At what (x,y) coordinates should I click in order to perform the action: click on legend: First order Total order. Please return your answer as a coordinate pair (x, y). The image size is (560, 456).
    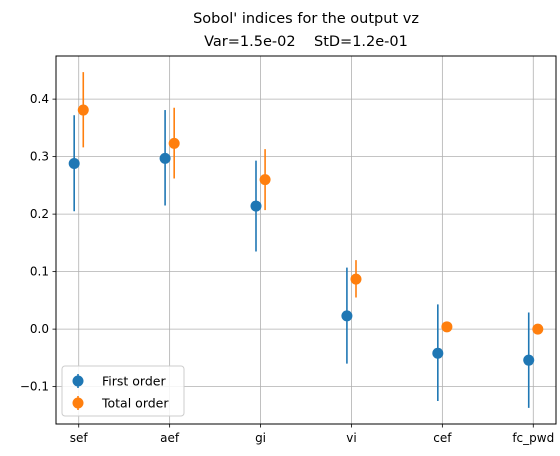
    Looking at the image, I should click on (123, 391).